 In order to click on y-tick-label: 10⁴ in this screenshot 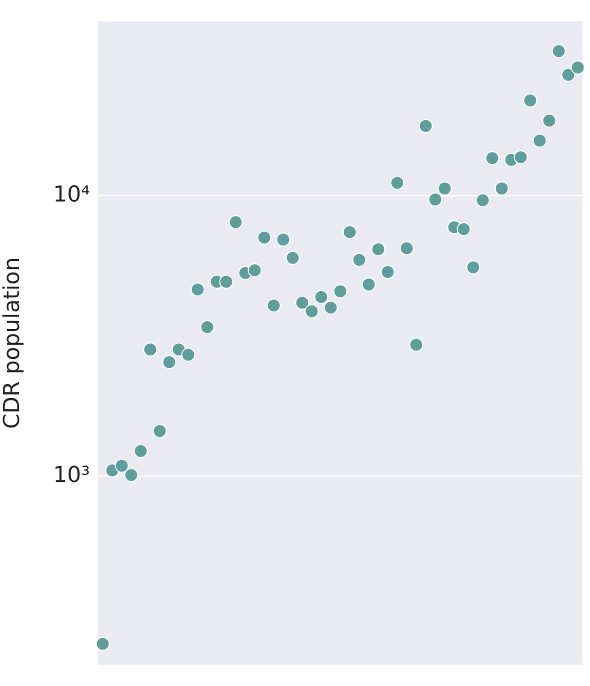, I will do `click(71, 195)`.